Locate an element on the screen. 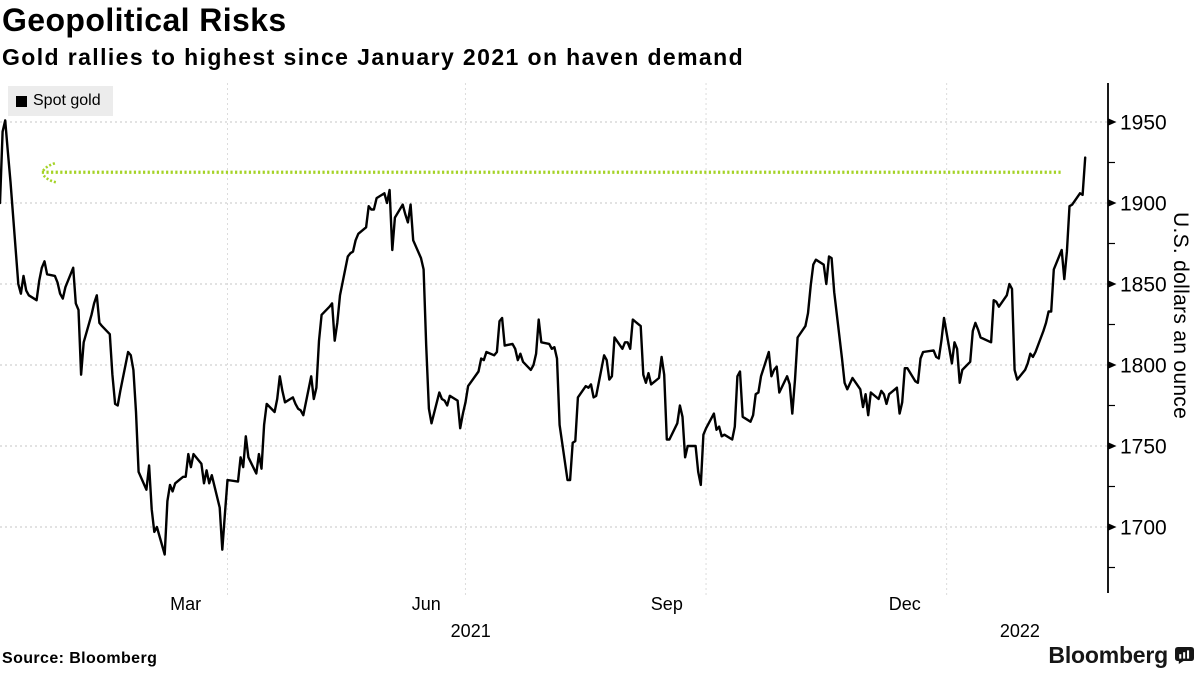 This screenshot has width=1200, height=675. y-tick-label: 1800 is located at coordinates (1143, 366).